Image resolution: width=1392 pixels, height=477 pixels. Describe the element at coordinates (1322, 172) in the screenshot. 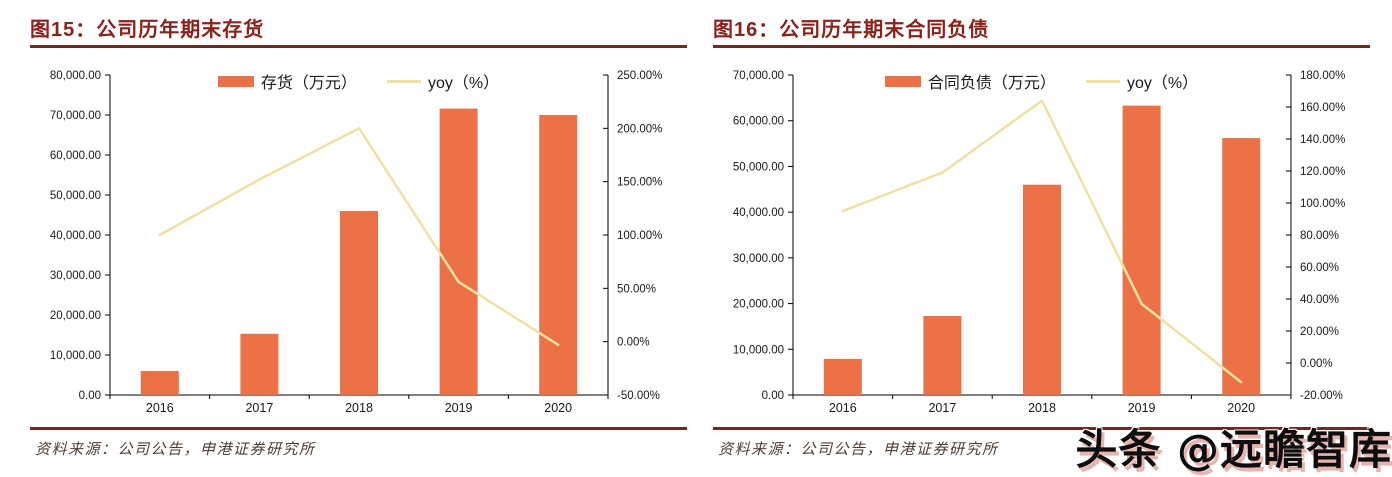

I see `right-axis-tick-label: 120.00%` at that location.